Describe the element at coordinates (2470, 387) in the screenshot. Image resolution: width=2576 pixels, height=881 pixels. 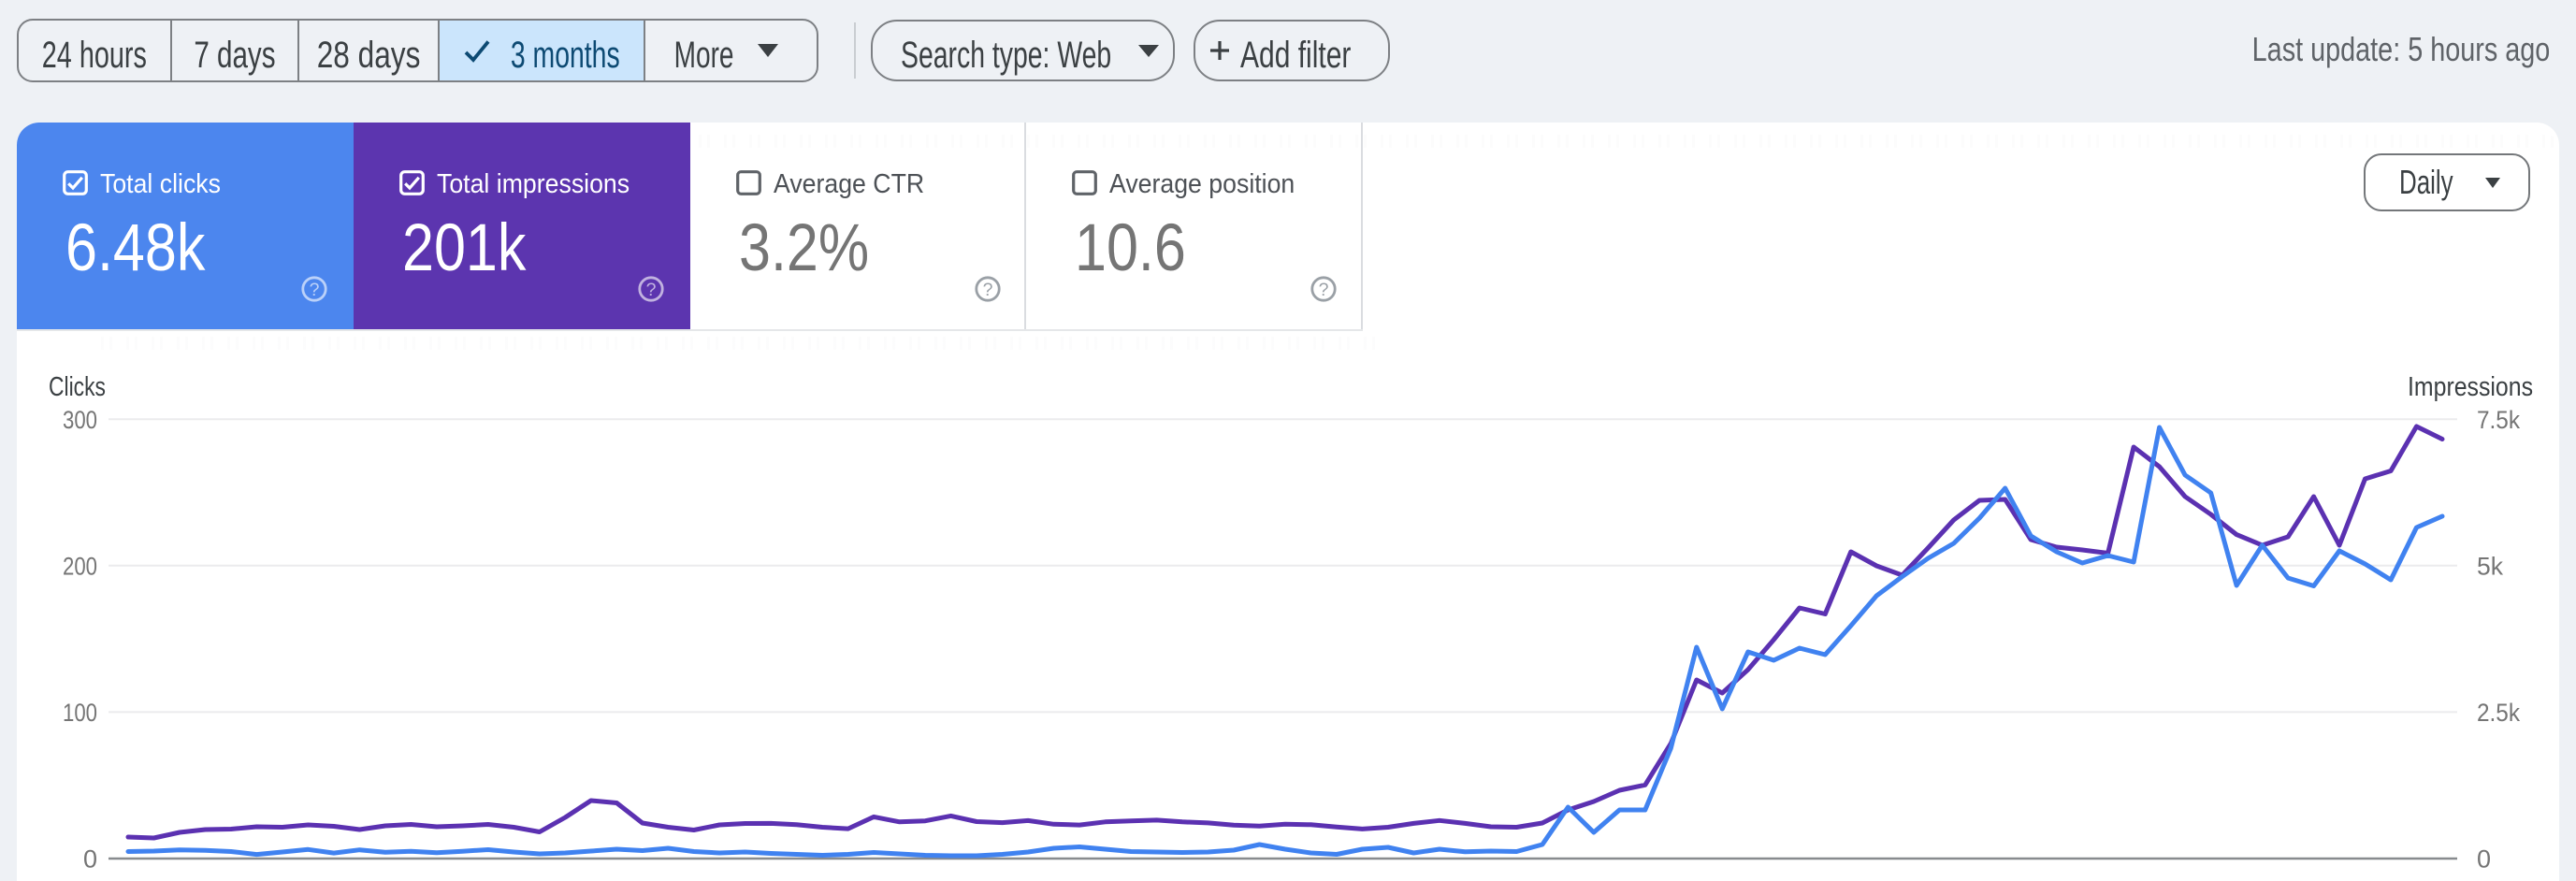
I see `svg-text: Impressions` at that location.